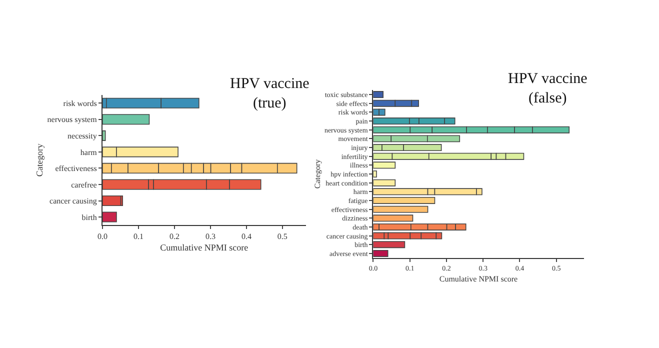  What do you see at coordinates (102, 236) in the screenshot?
I see `x-tick-label: 0.0` at bounding box center [102, 236].